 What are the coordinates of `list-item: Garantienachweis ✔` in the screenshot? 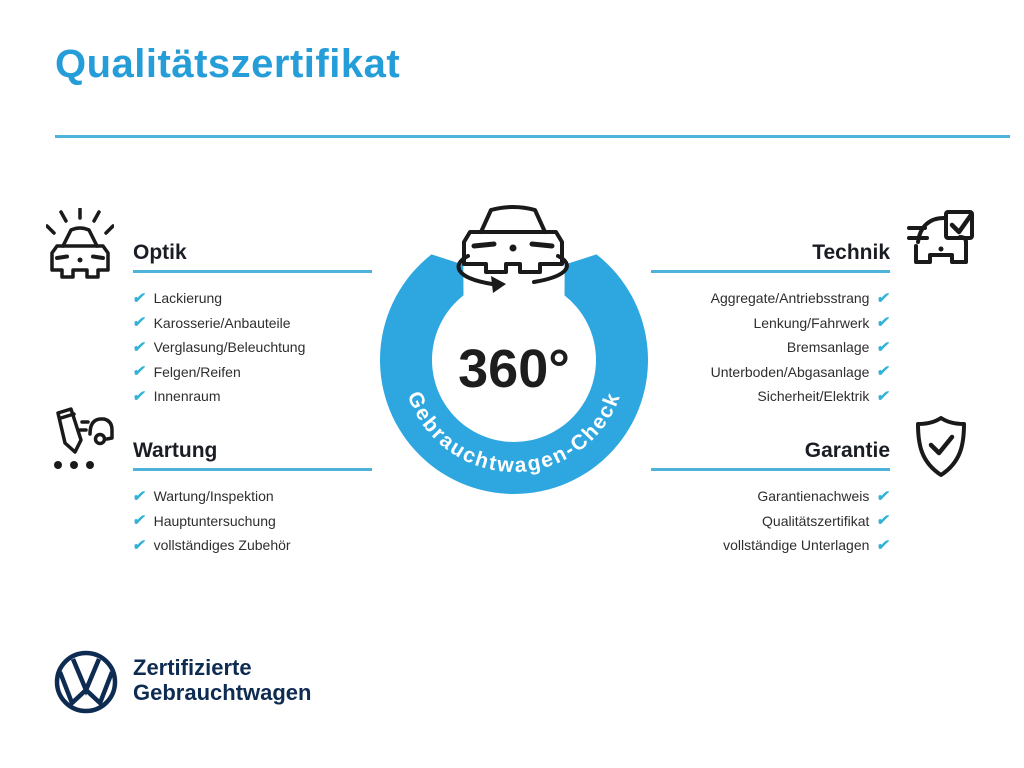 It's located at (771, 496).